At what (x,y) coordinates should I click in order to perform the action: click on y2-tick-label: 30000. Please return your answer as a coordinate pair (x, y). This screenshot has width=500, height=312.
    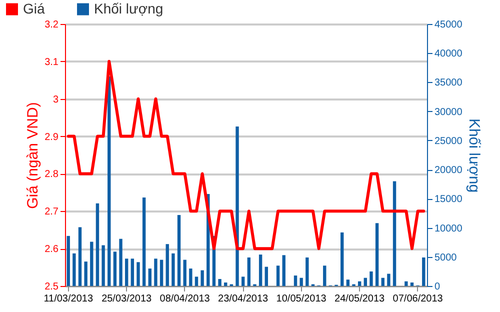
    Looking at the image, I should click on (448, 112).